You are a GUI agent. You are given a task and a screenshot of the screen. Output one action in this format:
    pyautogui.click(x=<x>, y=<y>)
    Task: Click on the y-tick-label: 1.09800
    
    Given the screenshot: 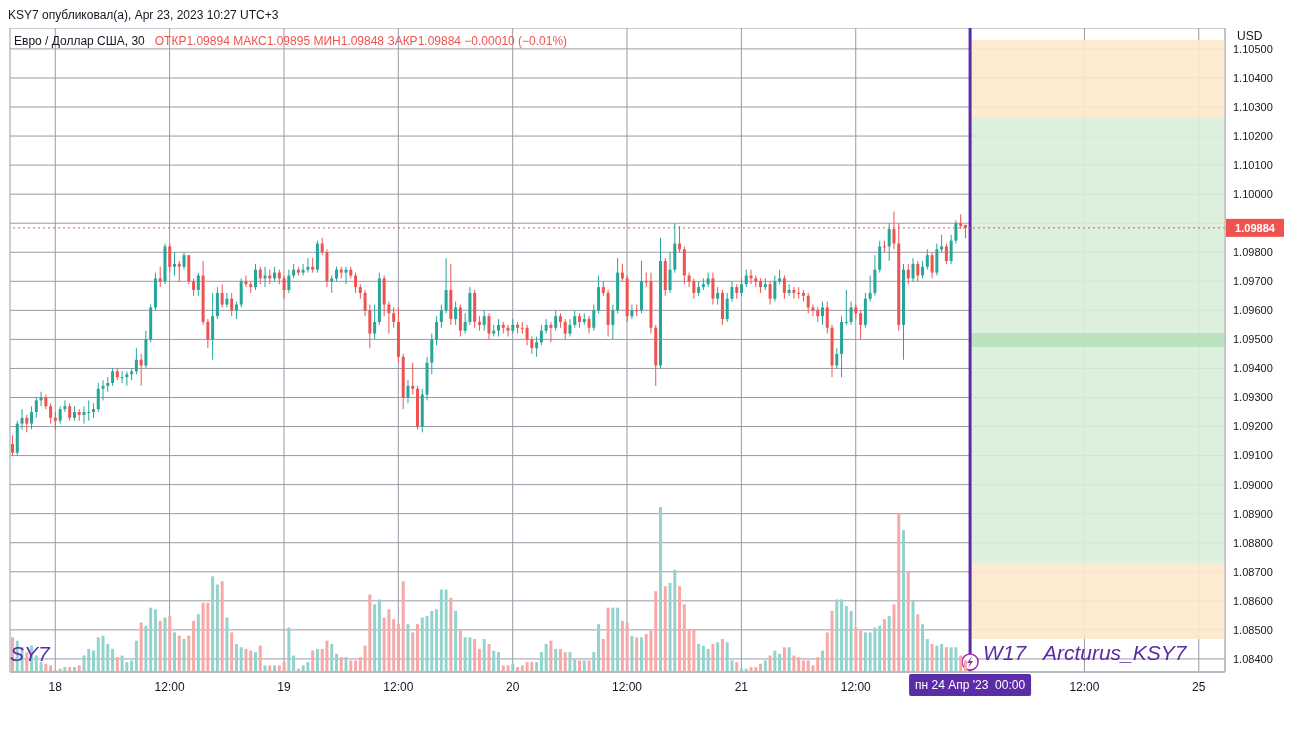 What is the action you would take?
    pyautogui.click(x=1253, y=252)
    